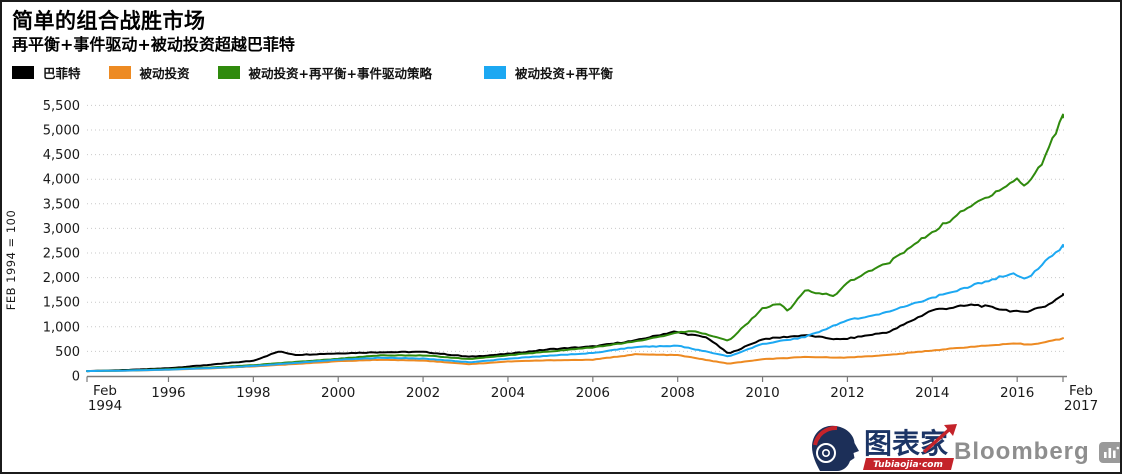 The width and height of the screenshot is (1122, 474). What do you see at coordinates (508, 393) in the screenshot?
I see `x-tick-label: 2004` at bounding box center [508, 393].